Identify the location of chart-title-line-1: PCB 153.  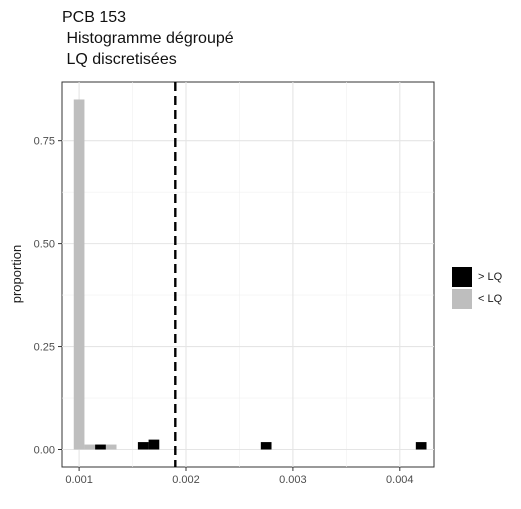
(94, 17).